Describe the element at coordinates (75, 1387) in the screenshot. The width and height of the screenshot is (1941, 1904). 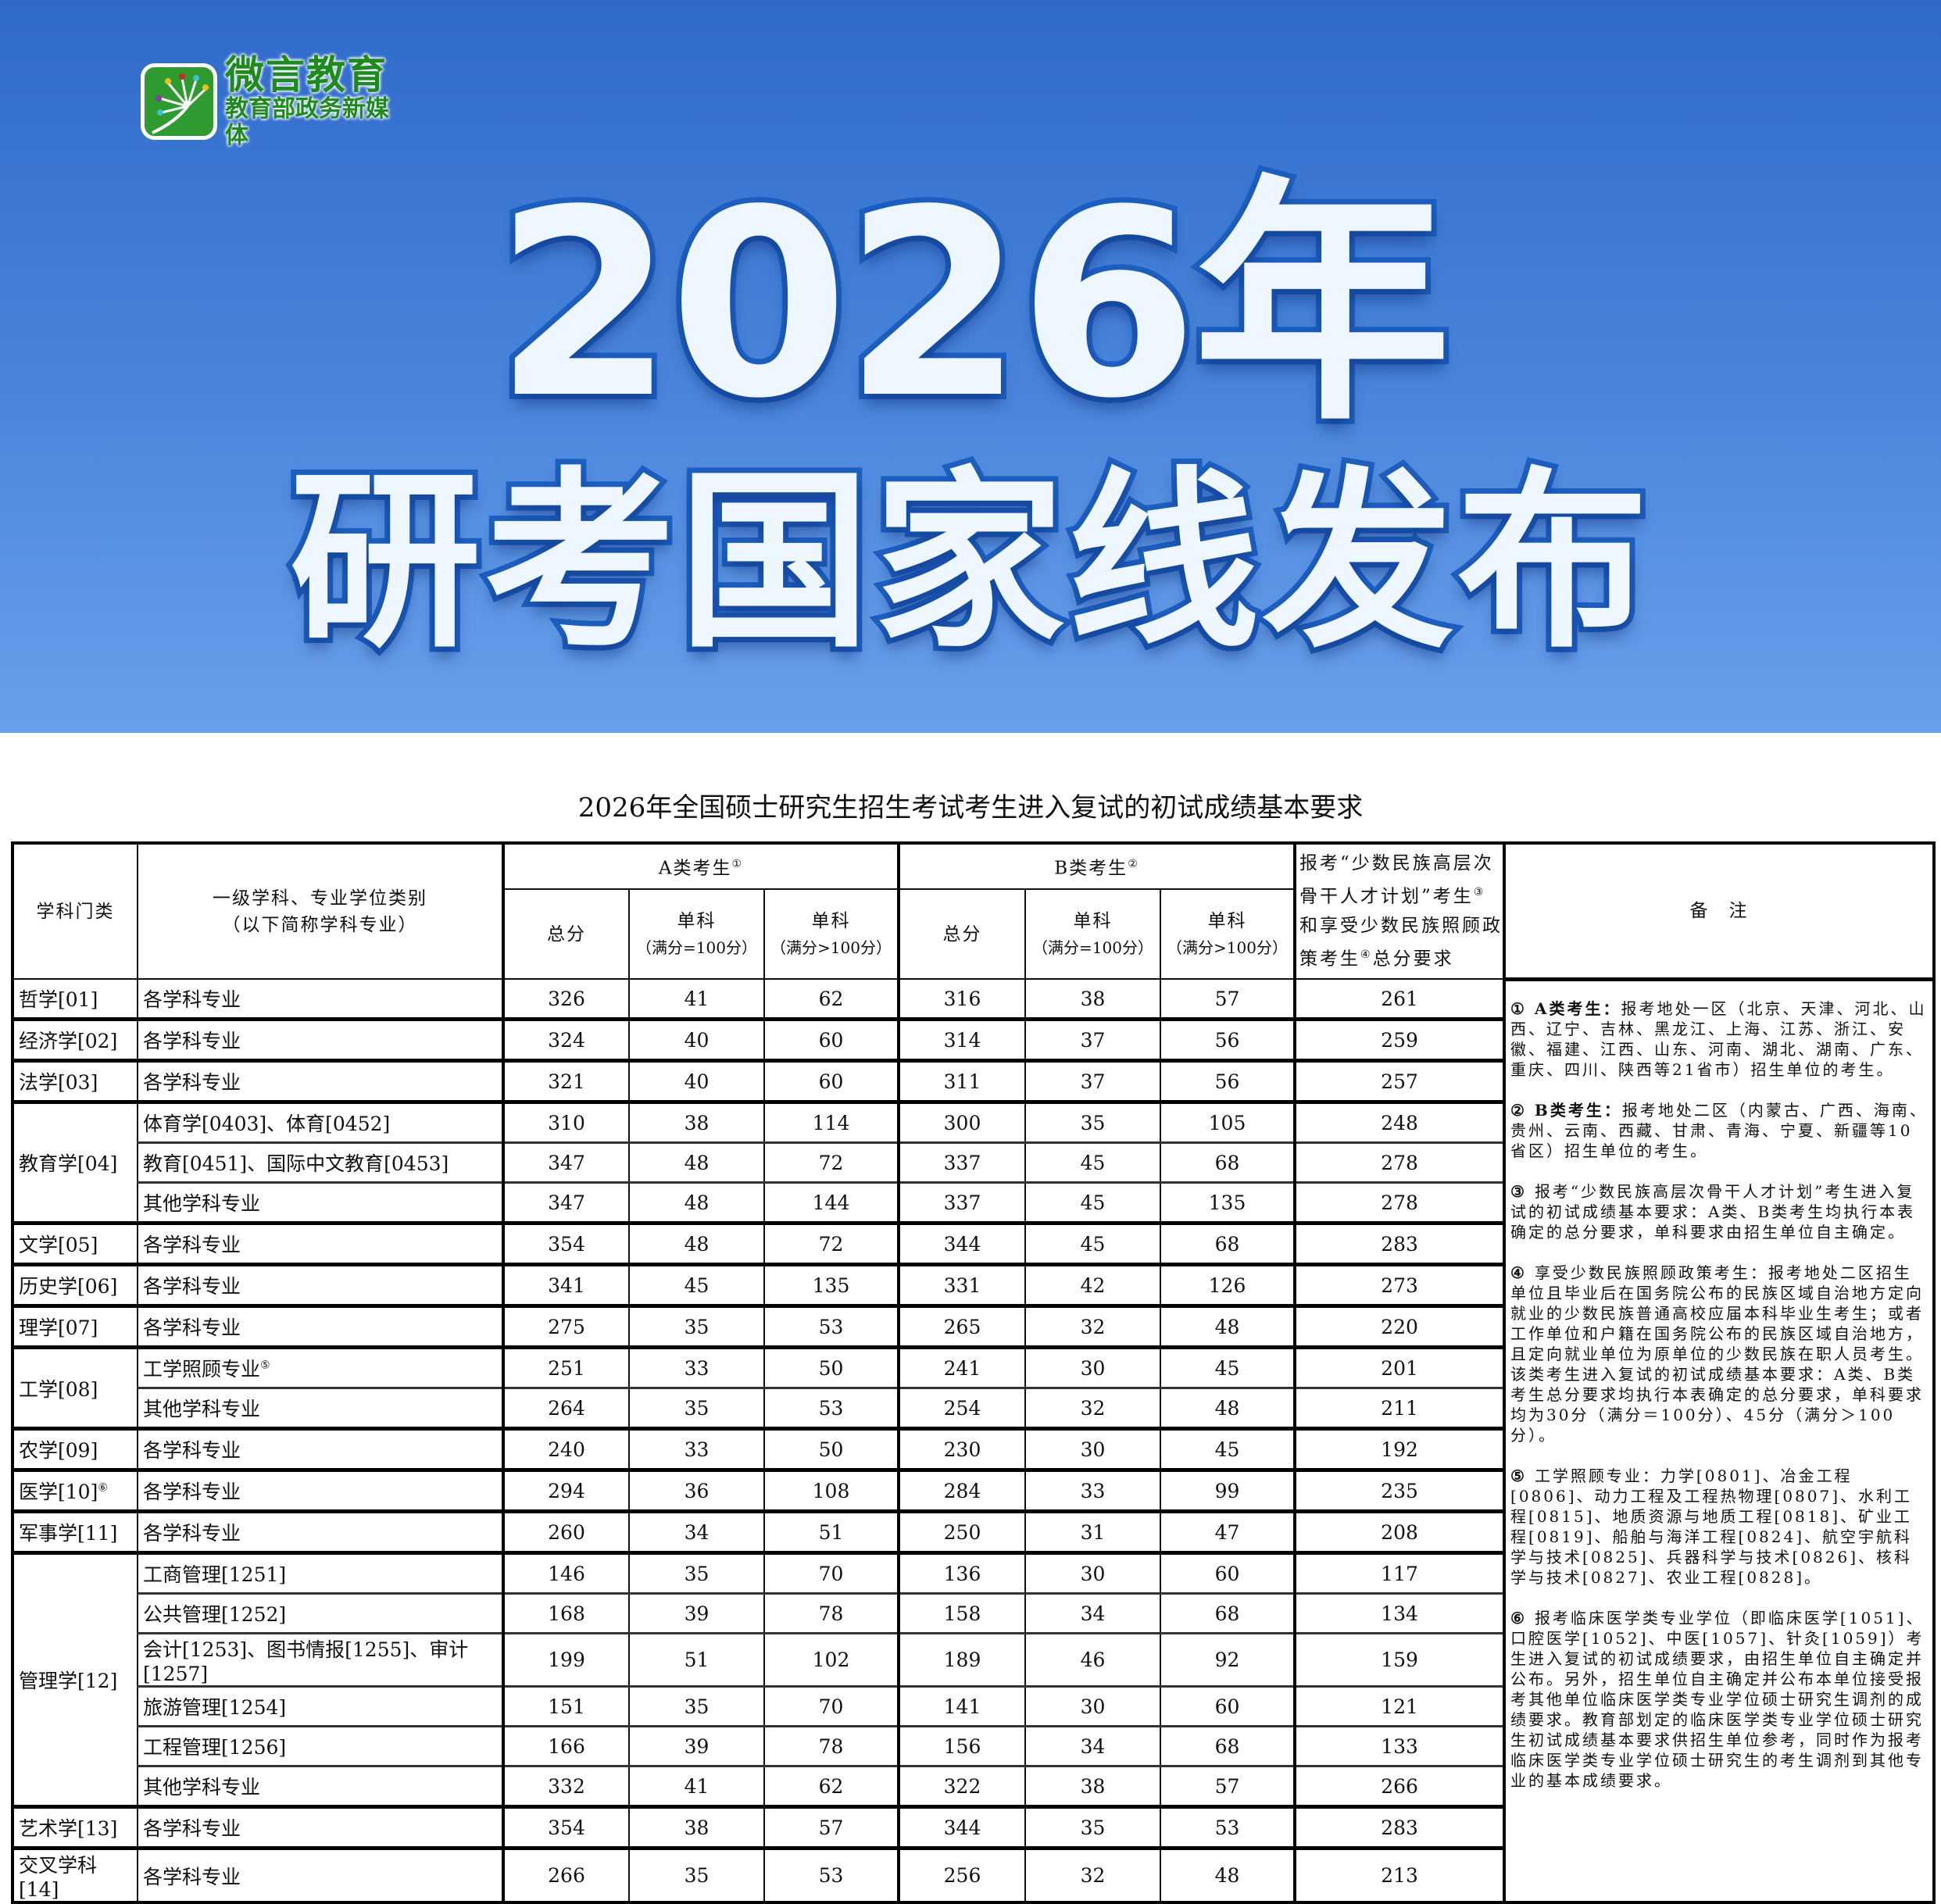
I see `category-cell: 工学[08]` at that location.